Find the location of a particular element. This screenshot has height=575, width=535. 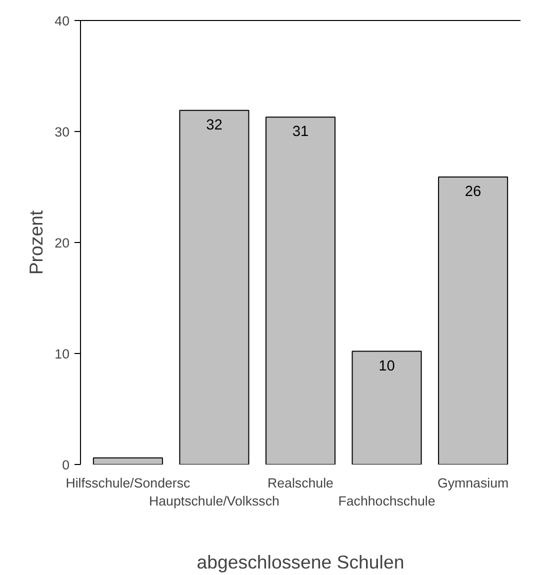

x-tick-label: Hilfsschule/Sondersc is located at coordinates (128, 483).